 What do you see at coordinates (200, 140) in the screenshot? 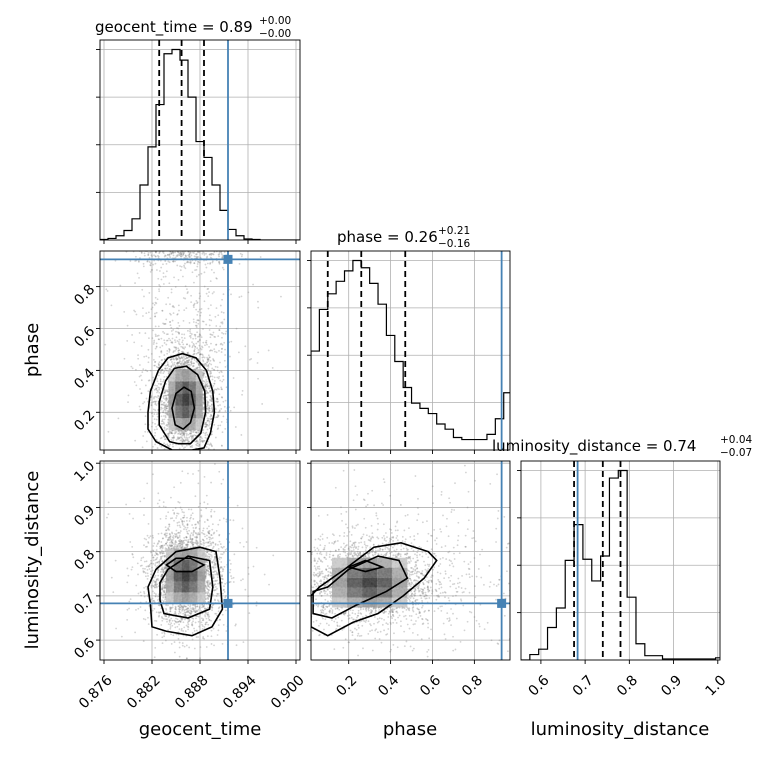
I see `grid-lines` at bounding box center [200, 140].